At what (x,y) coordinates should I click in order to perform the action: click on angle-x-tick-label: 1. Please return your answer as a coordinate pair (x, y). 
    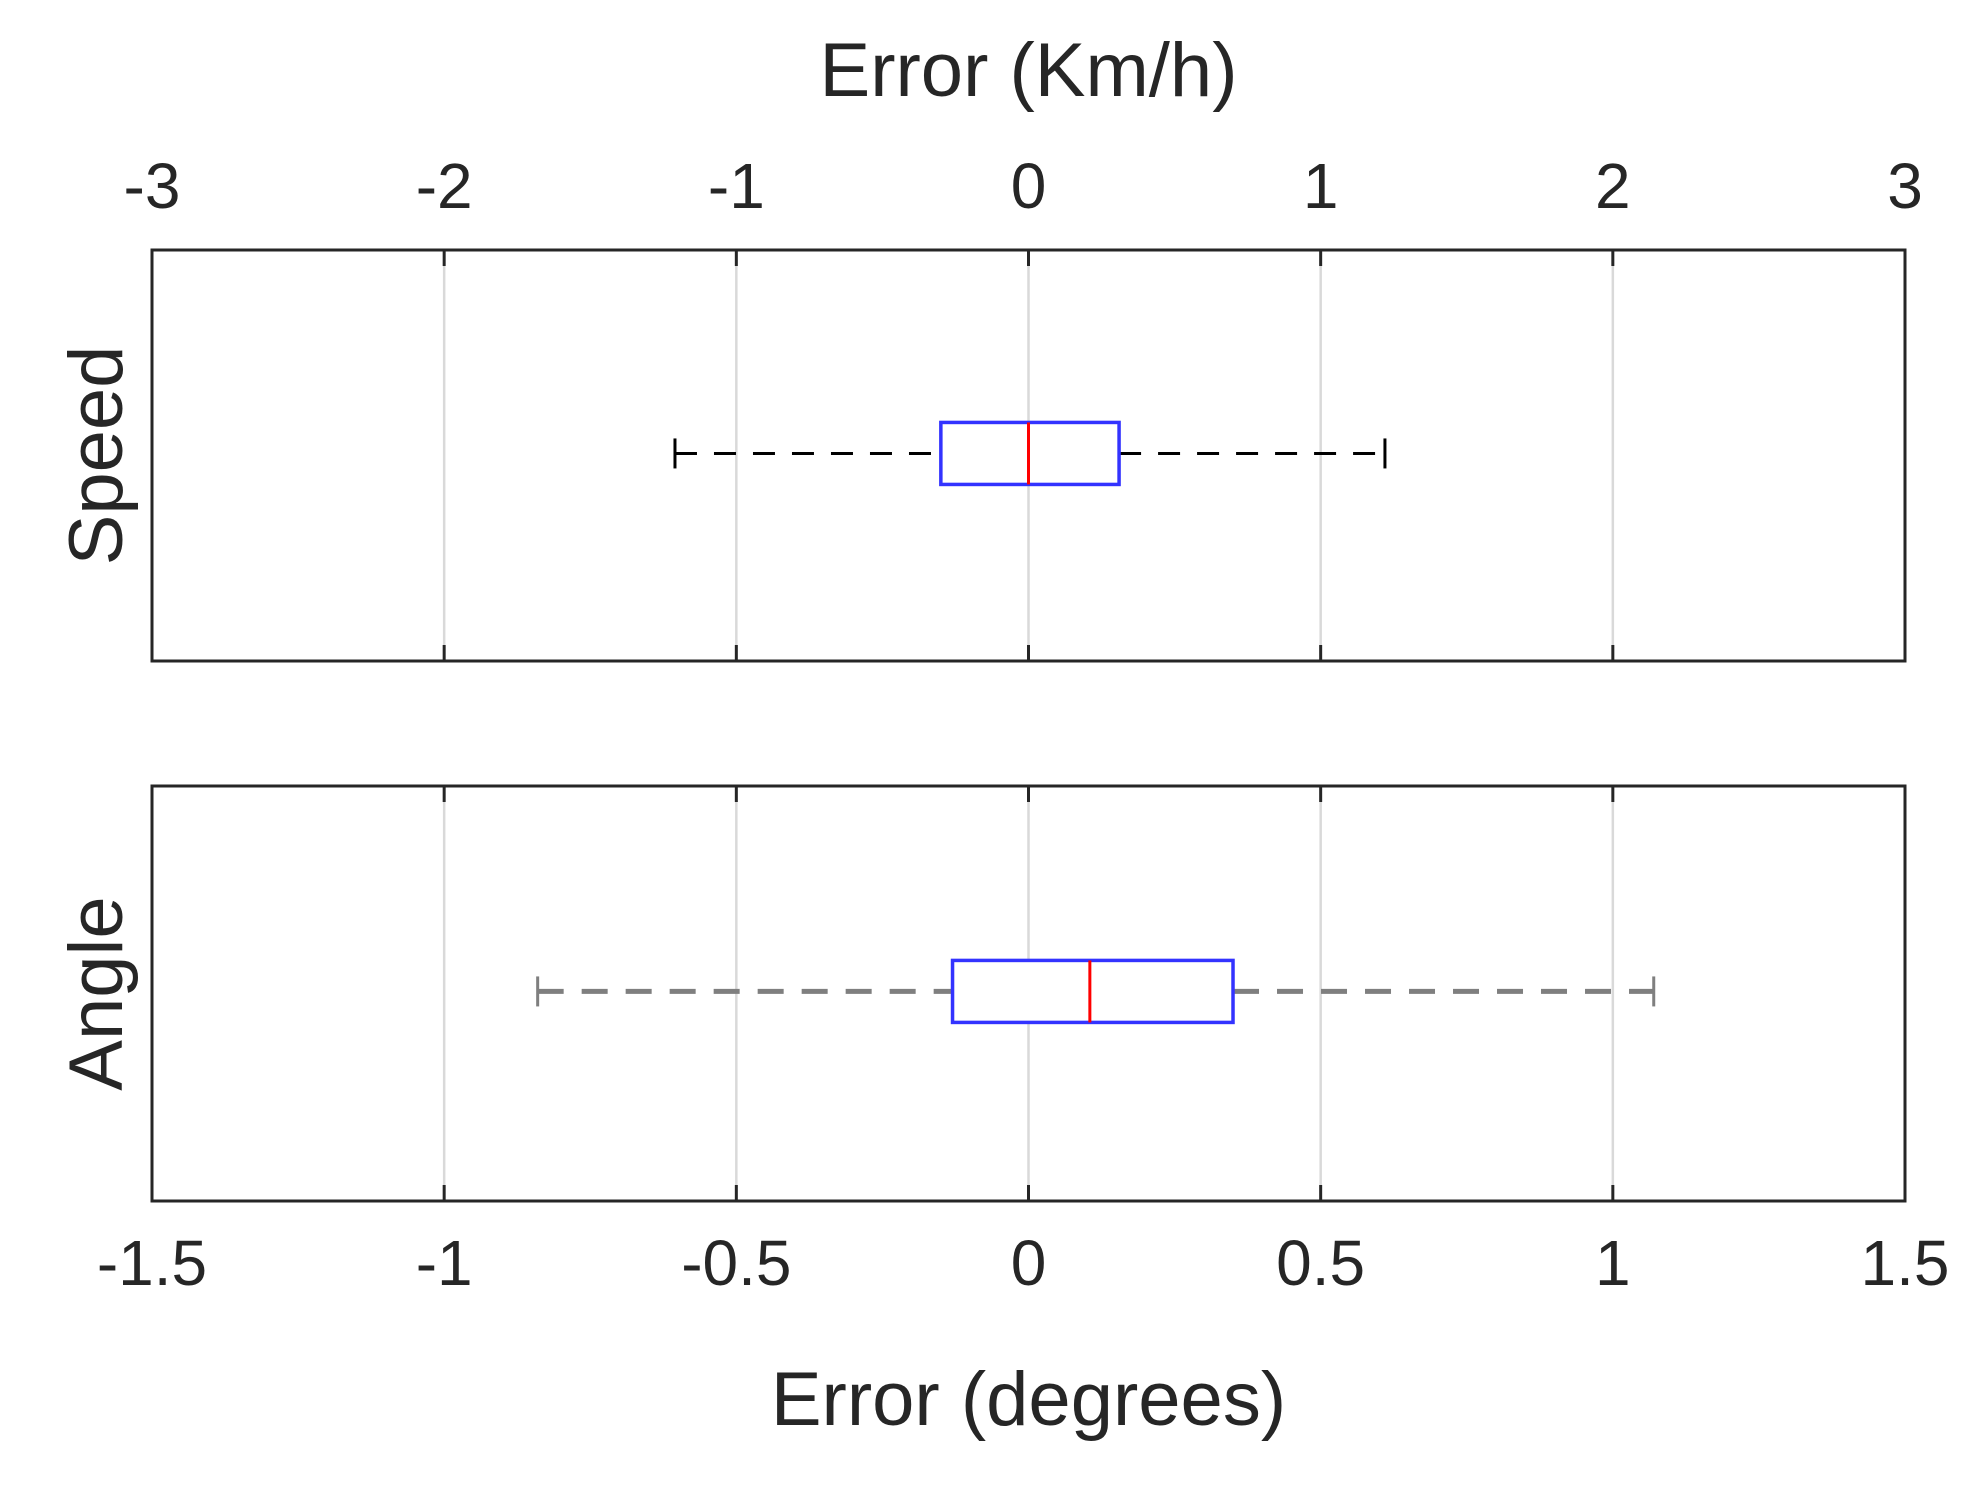
    Looking at the image, I should click on (1613, 1263).